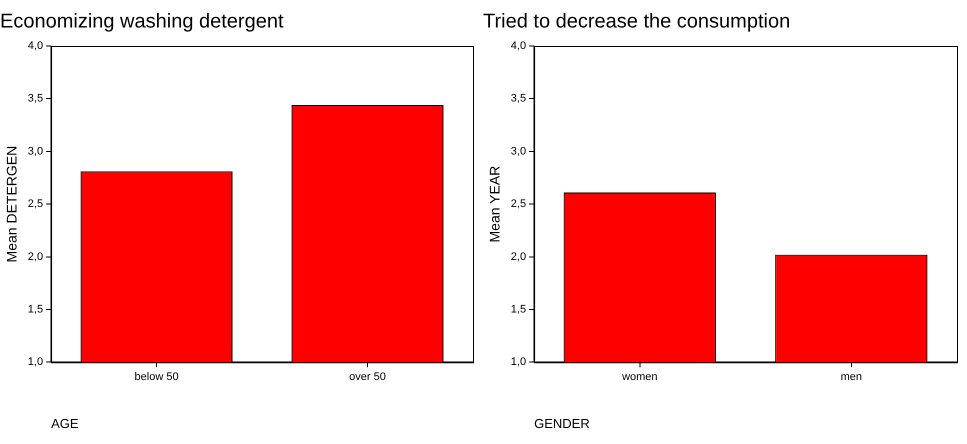 The image size is (967, 444). What do you see at coordinates (11, 204) in the screenshot?
I see `y-axis-title: Mean DETERGEN` at bounding box center [11, 204].